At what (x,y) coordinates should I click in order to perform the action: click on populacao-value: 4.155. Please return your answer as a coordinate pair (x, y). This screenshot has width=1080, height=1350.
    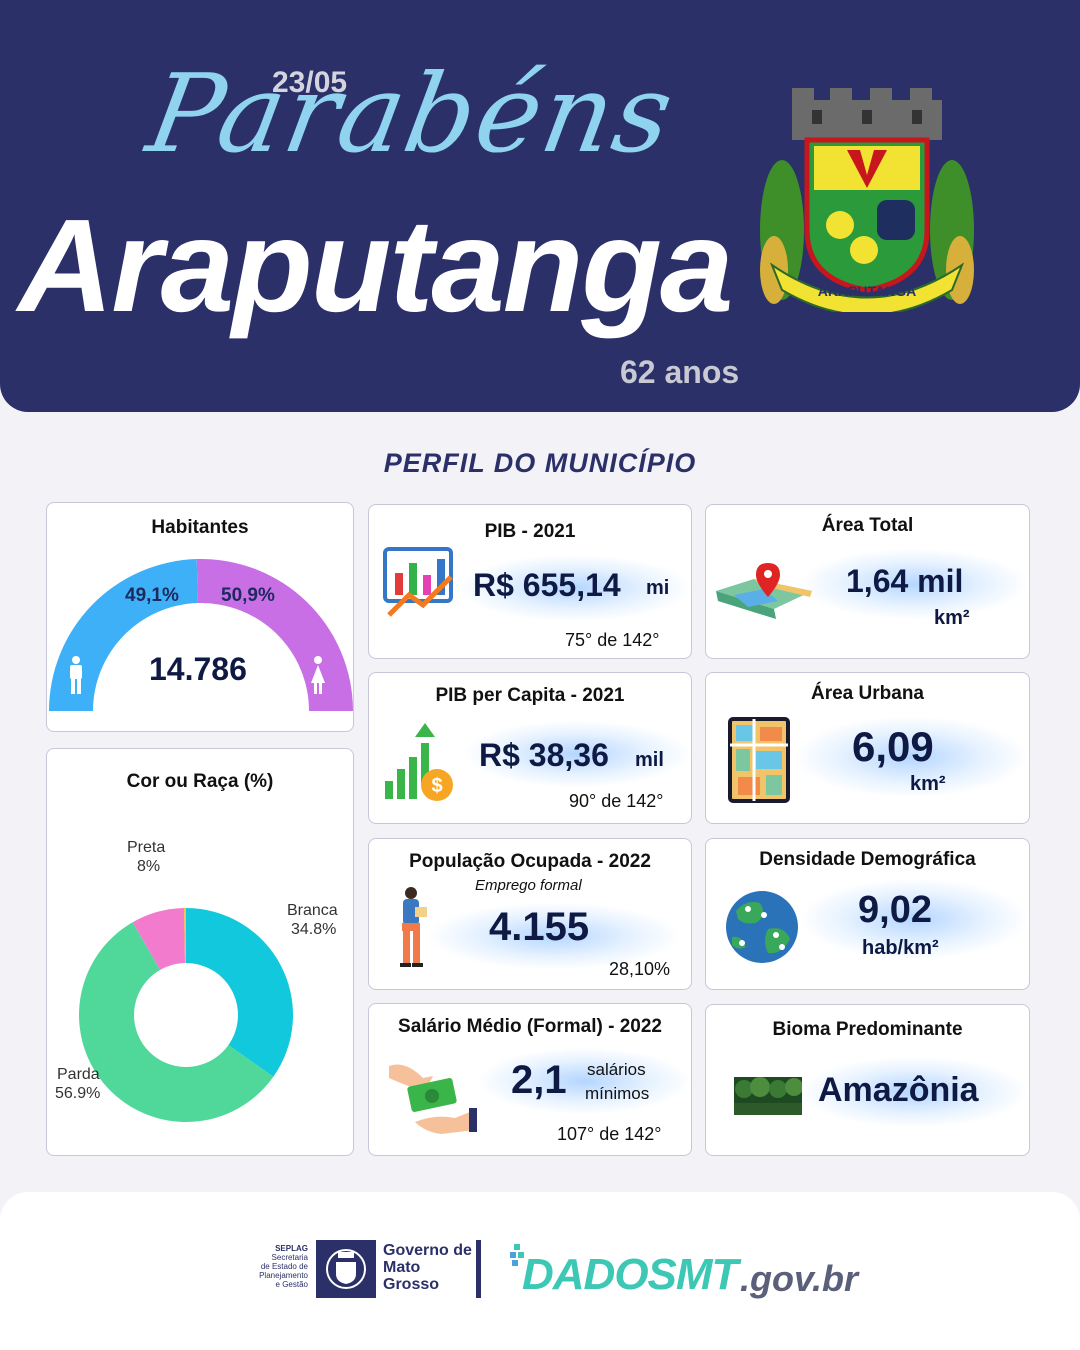
    Looking at the image, I should click on (539, 927).